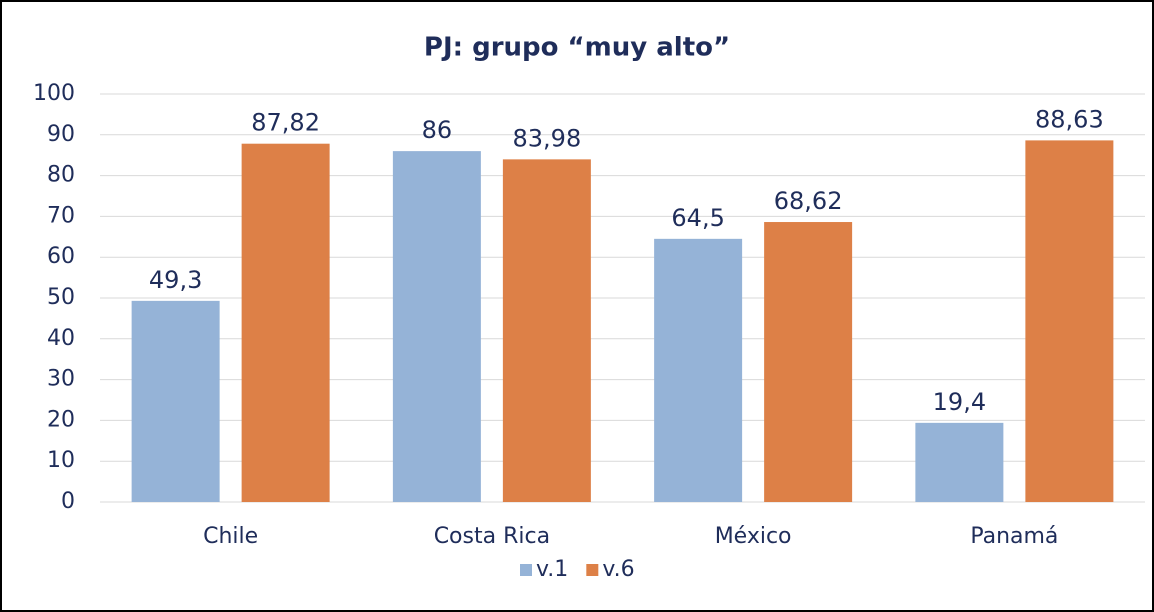 The width and height of the screenshot is (1154, 612). What do you see at coordinates (230, 536) in the screenshot?
I see `x-tick-label: Chile` at bounding box center [230, 536].